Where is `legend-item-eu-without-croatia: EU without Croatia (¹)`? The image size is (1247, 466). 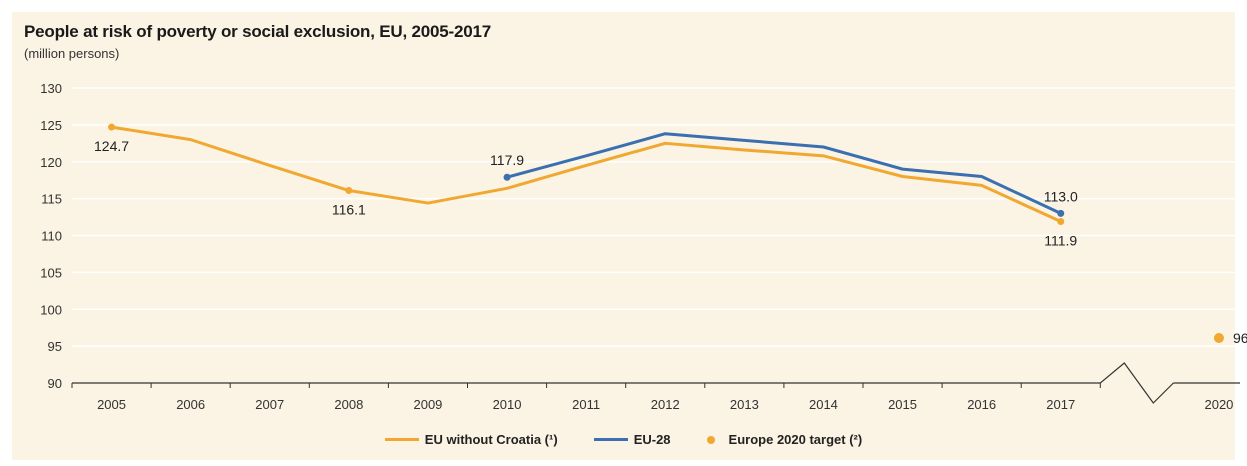
legend-item-eu-without-croatia: EU without Croatia (¹) is located at coordinates (471, 439).